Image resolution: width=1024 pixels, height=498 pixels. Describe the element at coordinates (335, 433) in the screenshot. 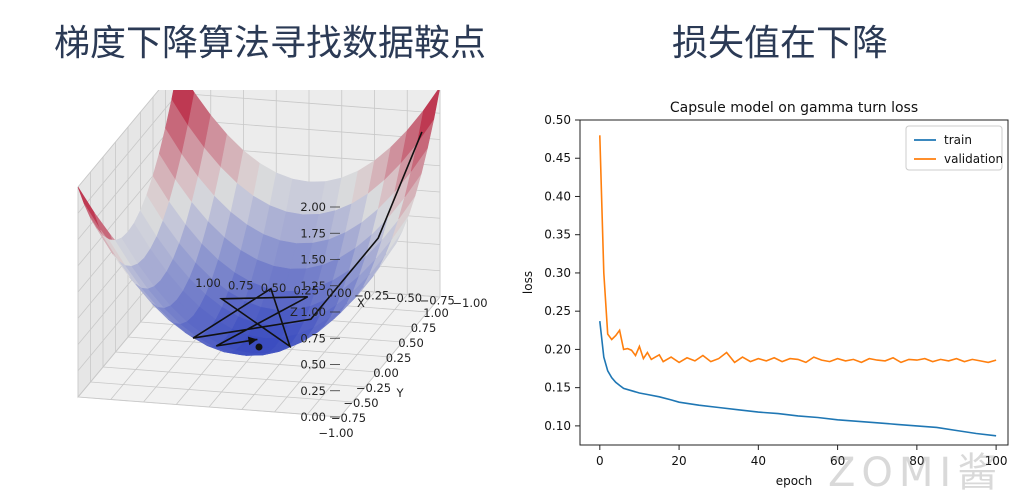

I see `y-tick-label: −1.00` at that location.